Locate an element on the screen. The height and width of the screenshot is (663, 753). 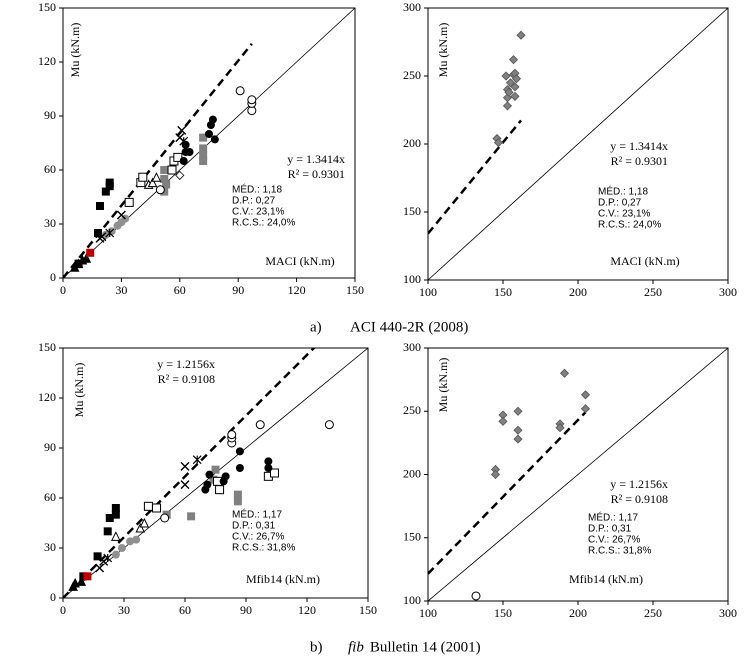
y-tick-label: 90 is located at coordinates (50, 447).